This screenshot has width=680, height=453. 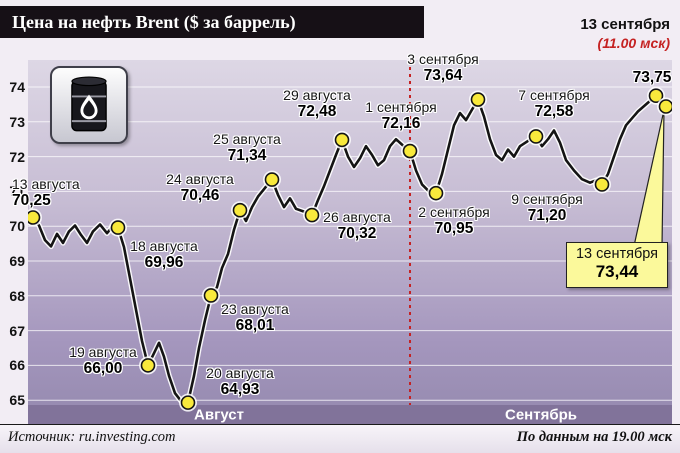 I want to click on callout-date: 13 сентября, so click(x=617, y=254).